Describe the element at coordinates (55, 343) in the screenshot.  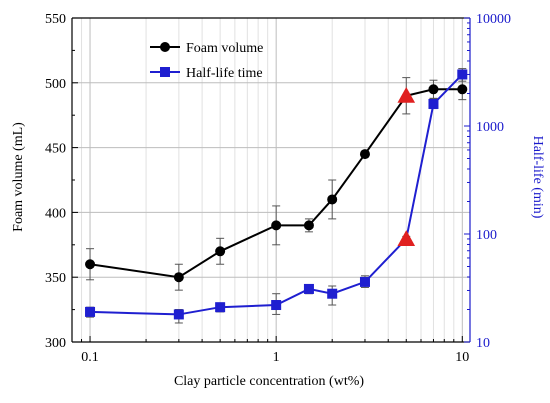
I see `left-y-tick-label: 300` at that location.